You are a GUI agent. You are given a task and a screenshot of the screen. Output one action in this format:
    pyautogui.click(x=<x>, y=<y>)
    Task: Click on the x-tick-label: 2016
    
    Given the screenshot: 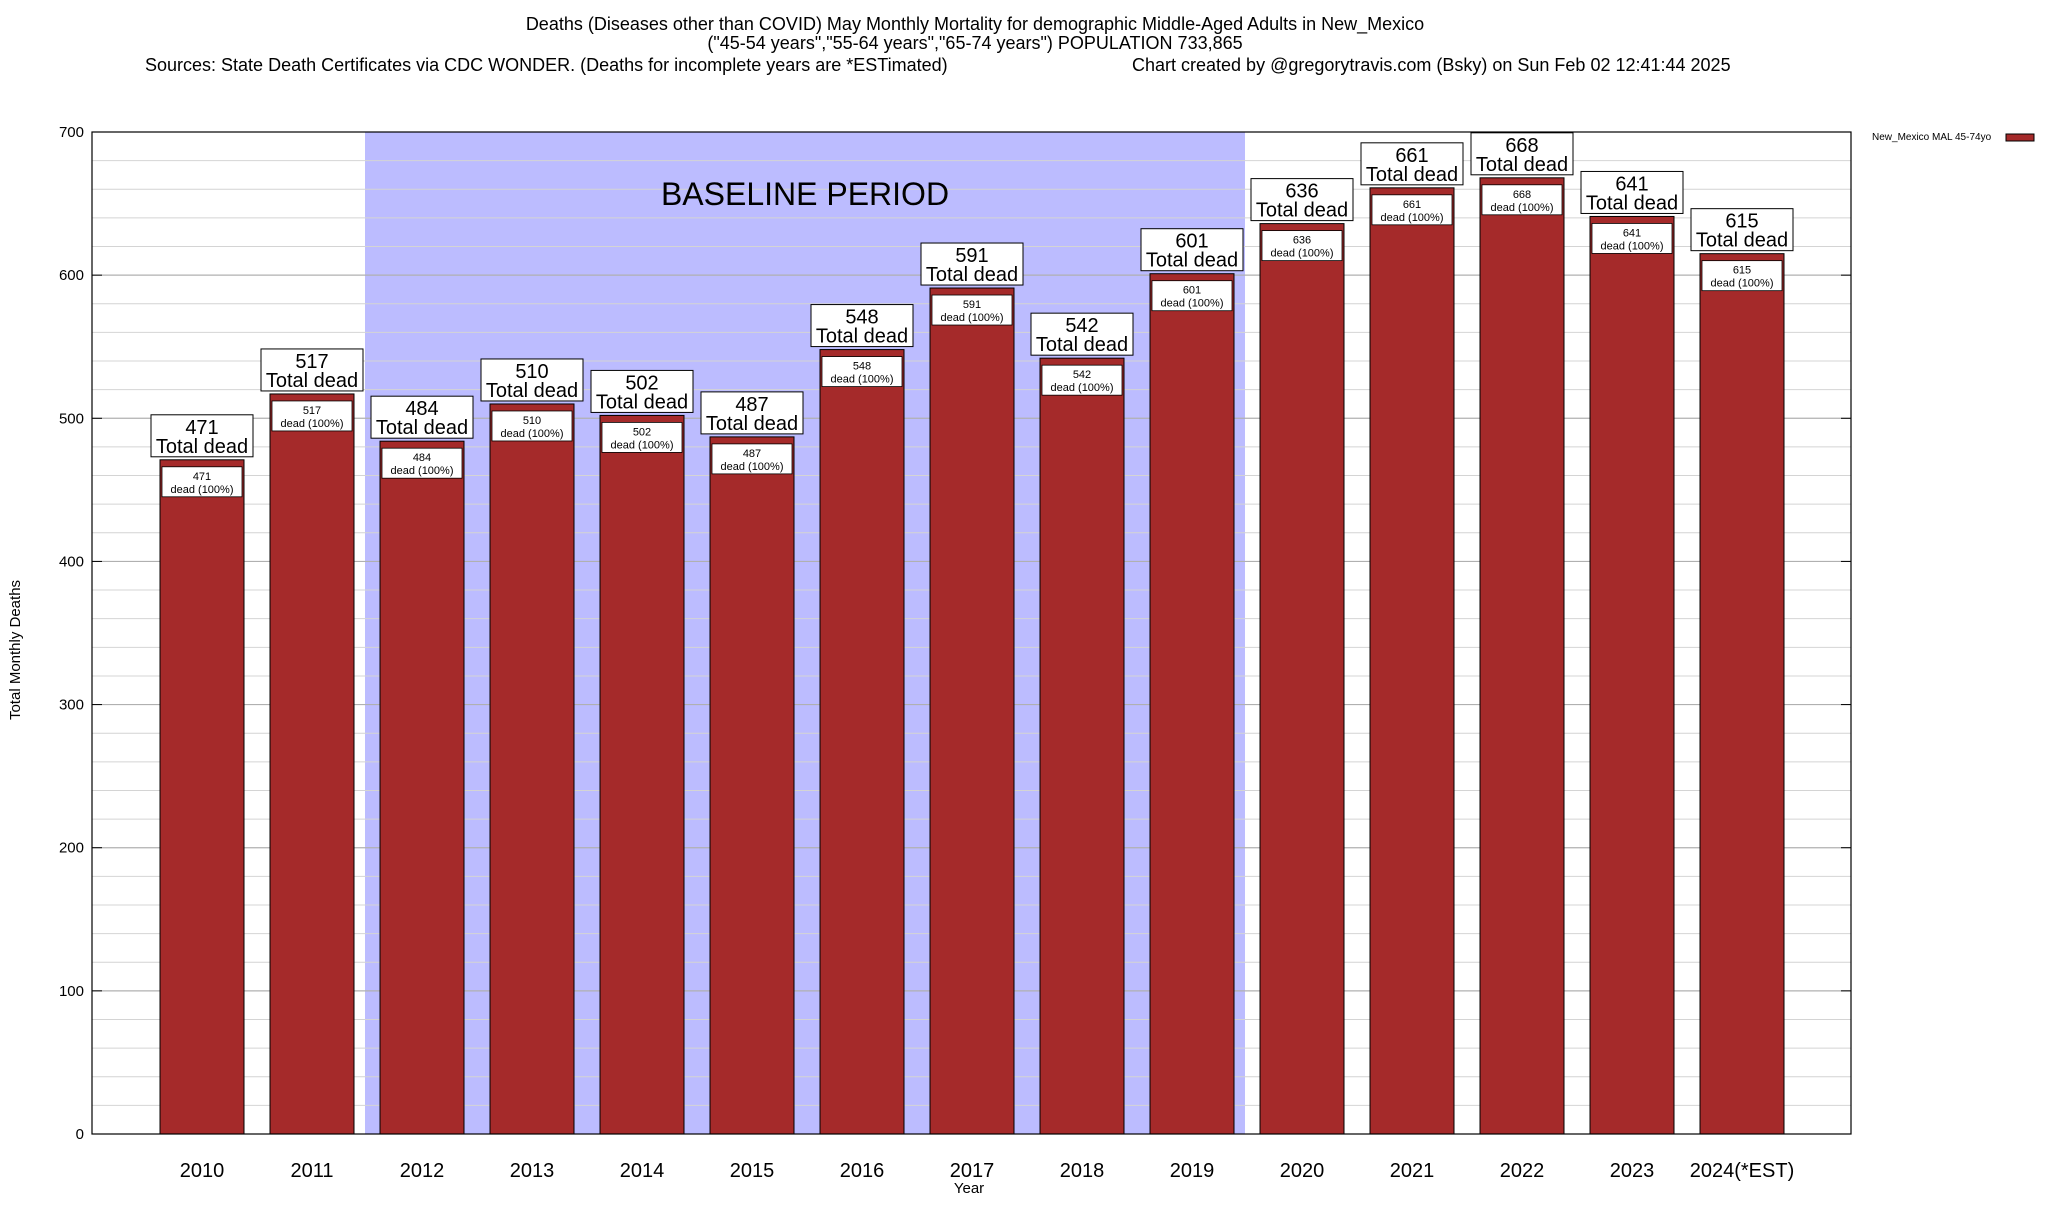 What is the action you would take?
    pyautogui.click(x=862, y=1171)
    